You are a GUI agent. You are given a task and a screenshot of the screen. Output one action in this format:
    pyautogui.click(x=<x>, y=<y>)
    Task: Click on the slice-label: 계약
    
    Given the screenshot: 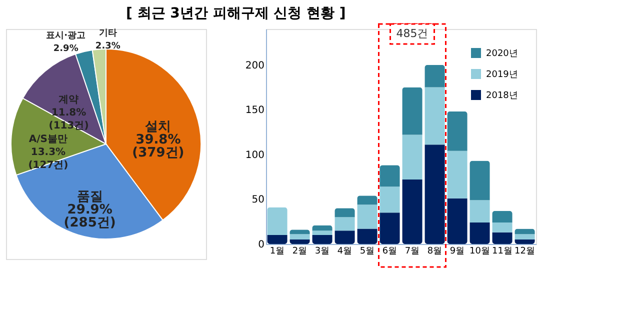 What is the action you would take?
    pyautogui.click(x=68, y=100)
    